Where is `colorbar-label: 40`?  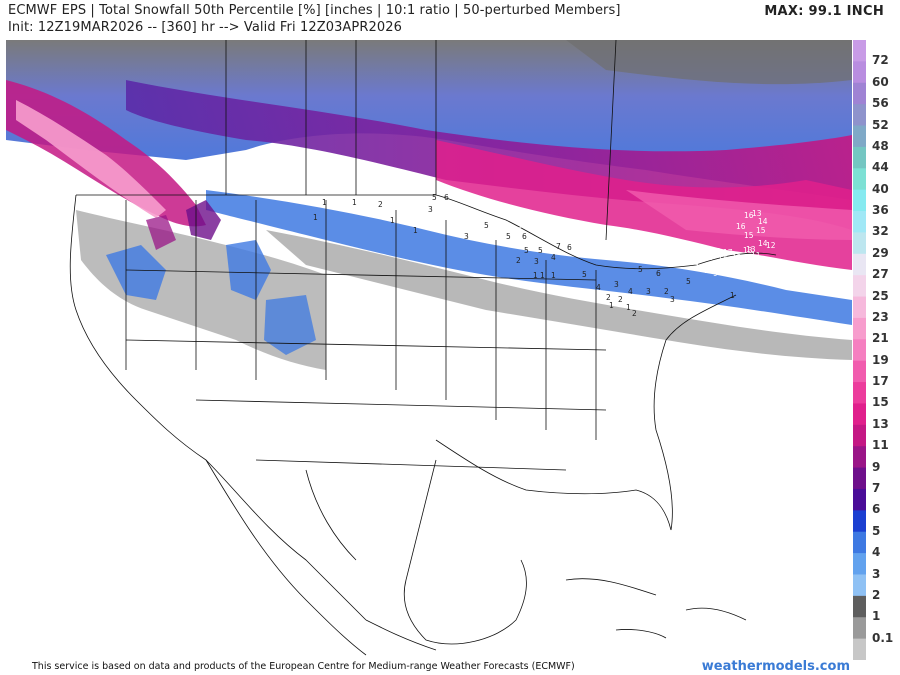 colorbar-label: 40 is located at coordinates (880, 188).